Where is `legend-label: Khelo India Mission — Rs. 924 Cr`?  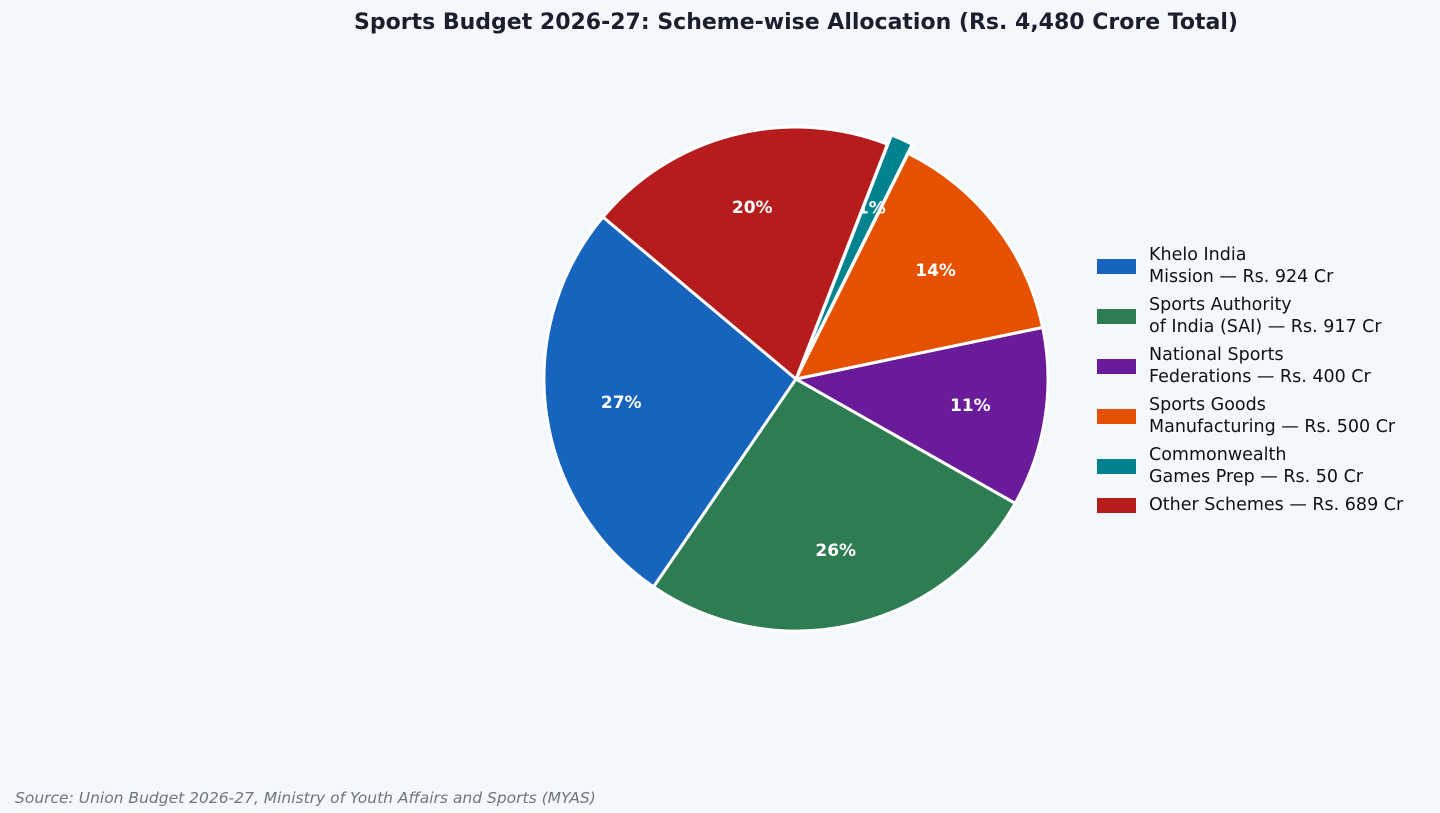
legend-label: Khelo India Mission — Rs. 924 Cr is located at coordinates (1241, 266).